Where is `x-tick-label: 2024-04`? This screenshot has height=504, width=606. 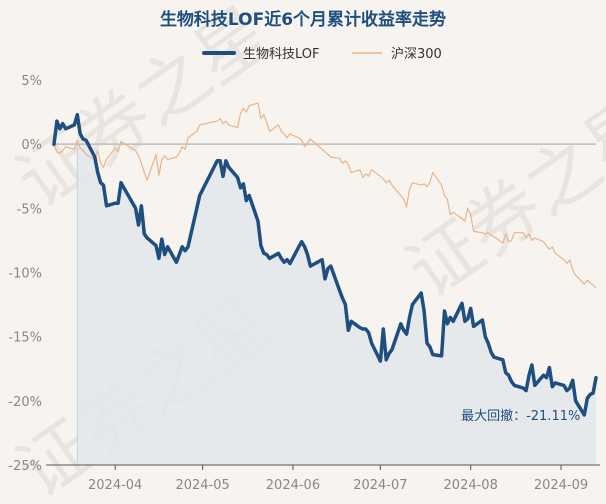 x-tick-label: 2024-04 is located at coordinates (115, 485).